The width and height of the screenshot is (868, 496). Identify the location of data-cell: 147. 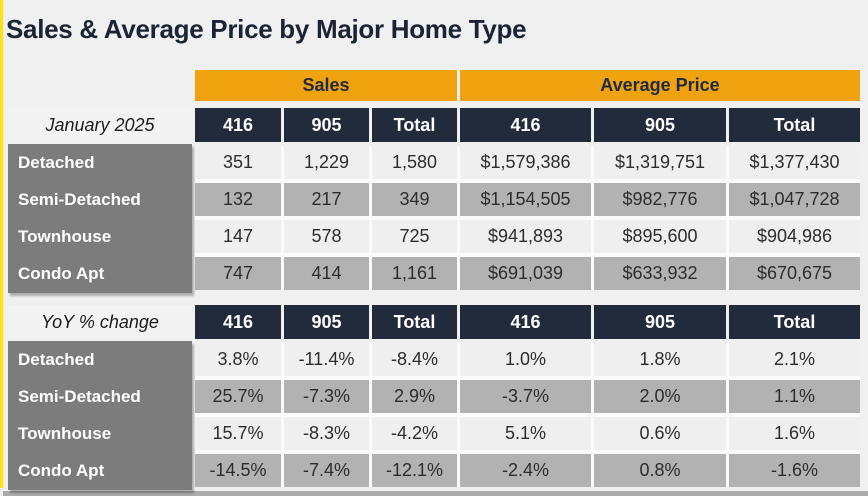
(238, 236).